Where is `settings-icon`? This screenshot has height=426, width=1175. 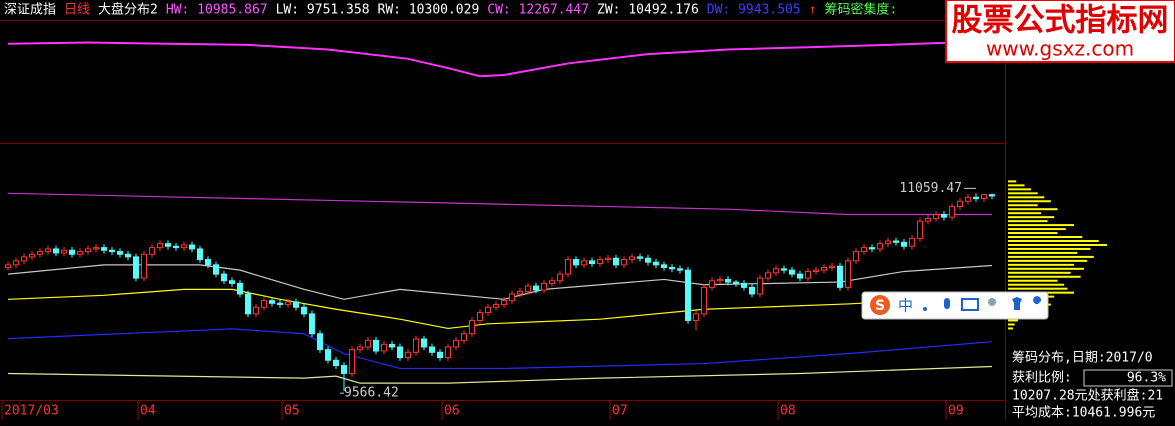 settings-icon is located at coordinates (1036, 304).